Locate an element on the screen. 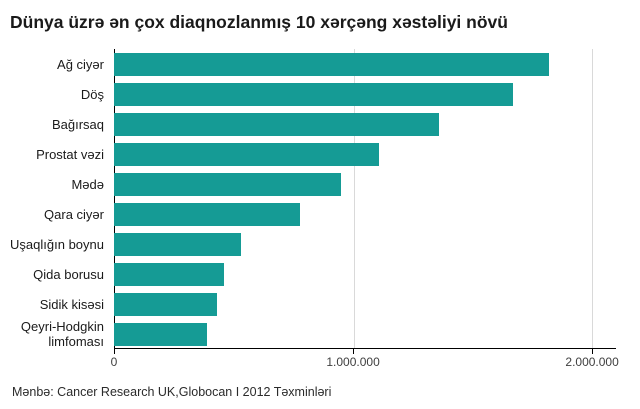 Image resolution: width=640 pixels, height=409 pixels. category-label: Qida borusu is located at coordinates (68, 274).